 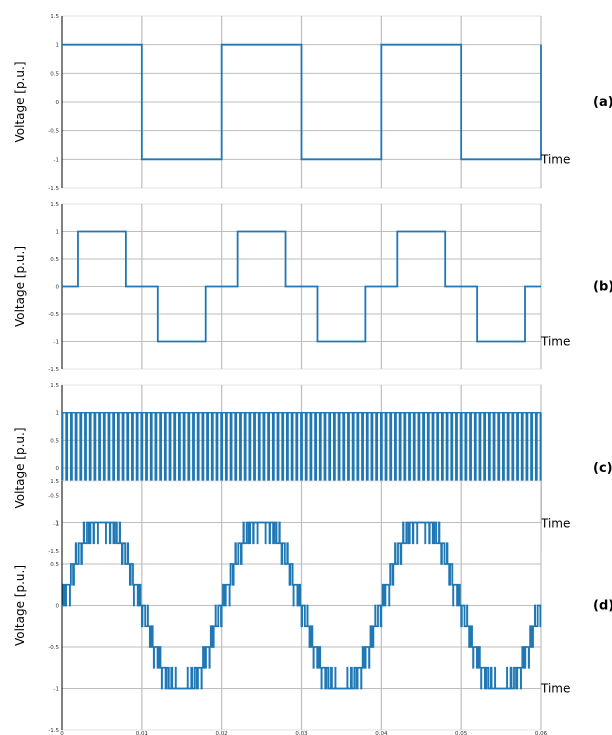 I want to click on x-tick-label: 0, so click(x=62, y=733).